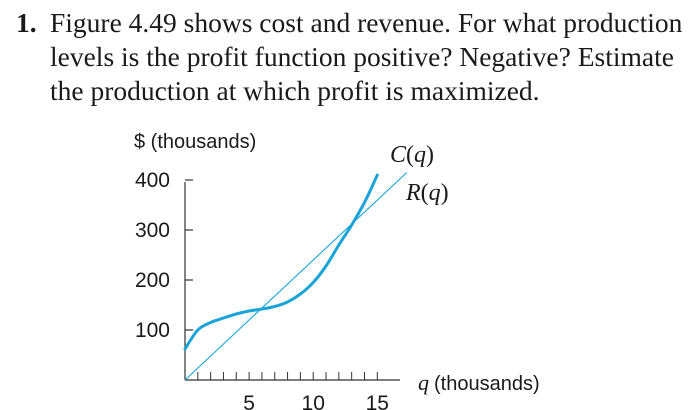 The width and height of the screenshot is (700, 410). What do you see at coordinates (377, 401) in the screenshot?
I see `x-tick-label: 15` at bounding box center [377, 401].